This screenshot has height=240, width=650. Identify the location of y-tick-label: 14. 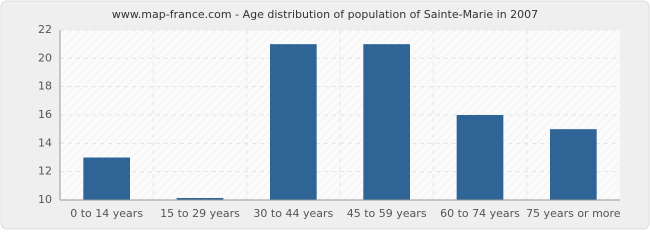
(45, 142).